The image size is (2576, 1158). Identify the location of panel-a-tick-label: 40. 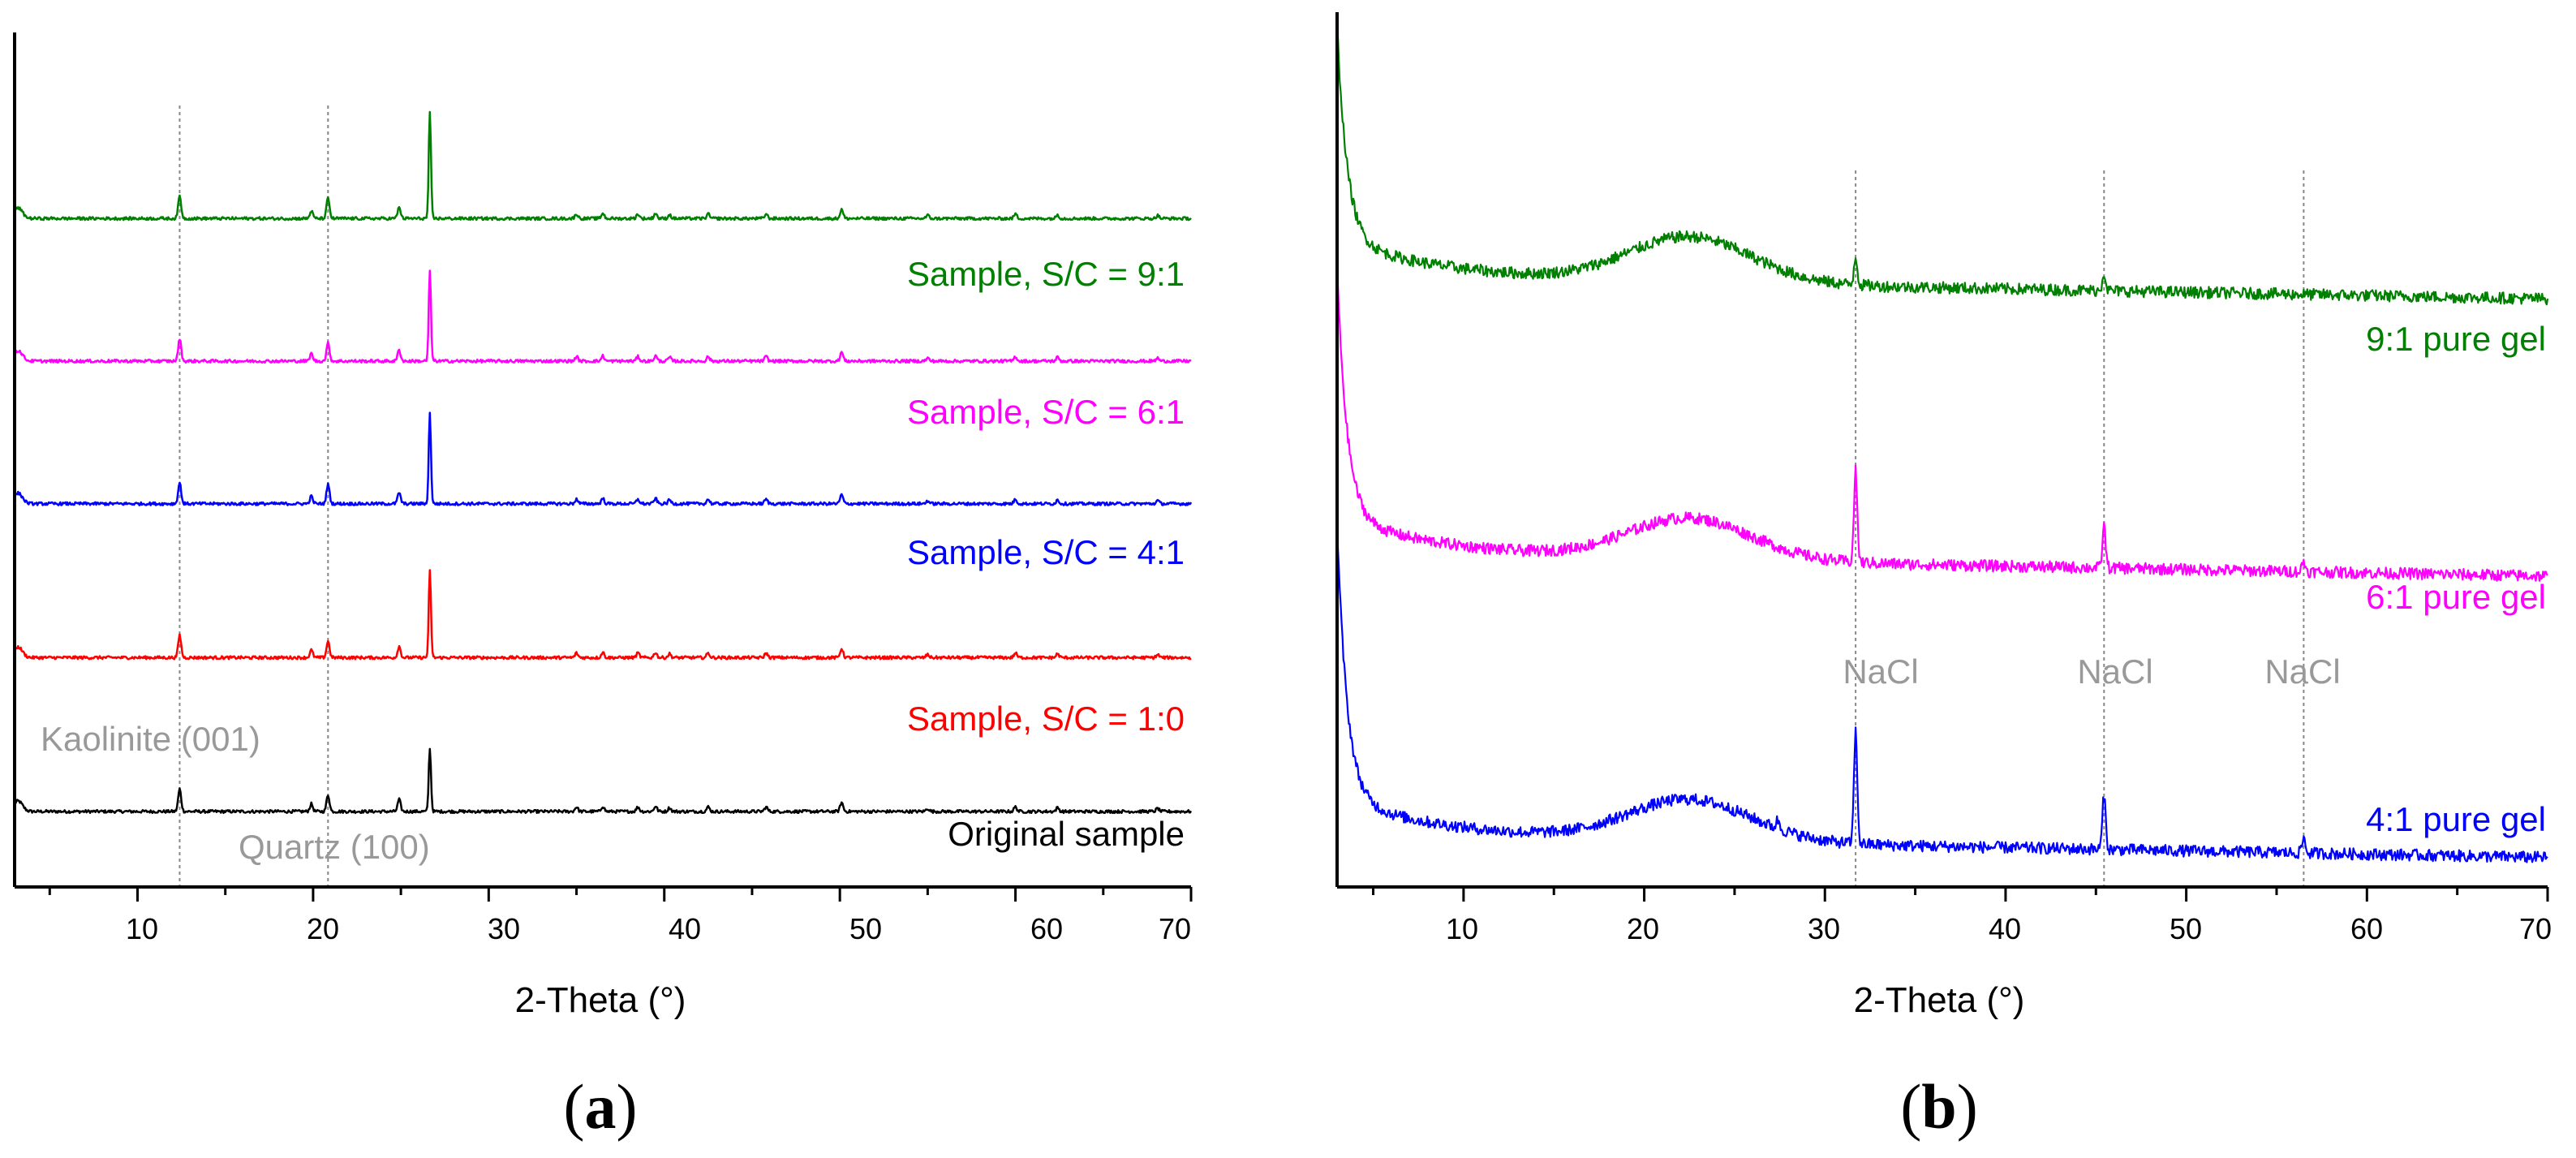
(685, 928).